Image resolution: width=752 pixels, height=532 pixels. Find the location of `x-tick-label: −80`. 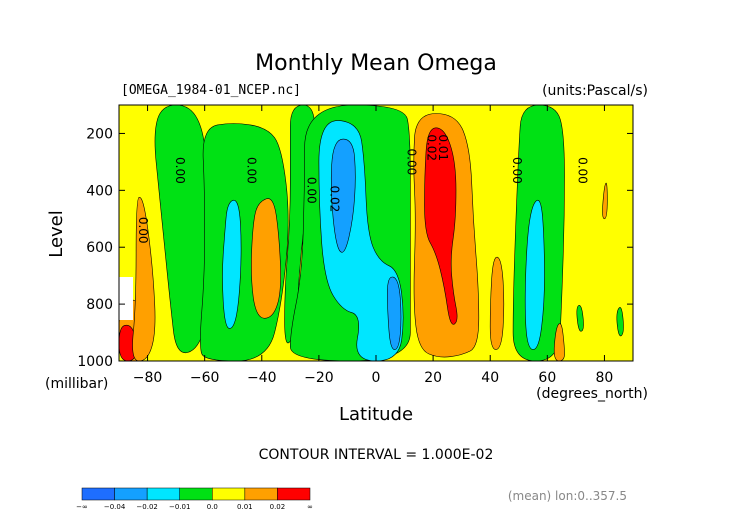

x-tick-label: −80 is located at coordinates (148, 378).